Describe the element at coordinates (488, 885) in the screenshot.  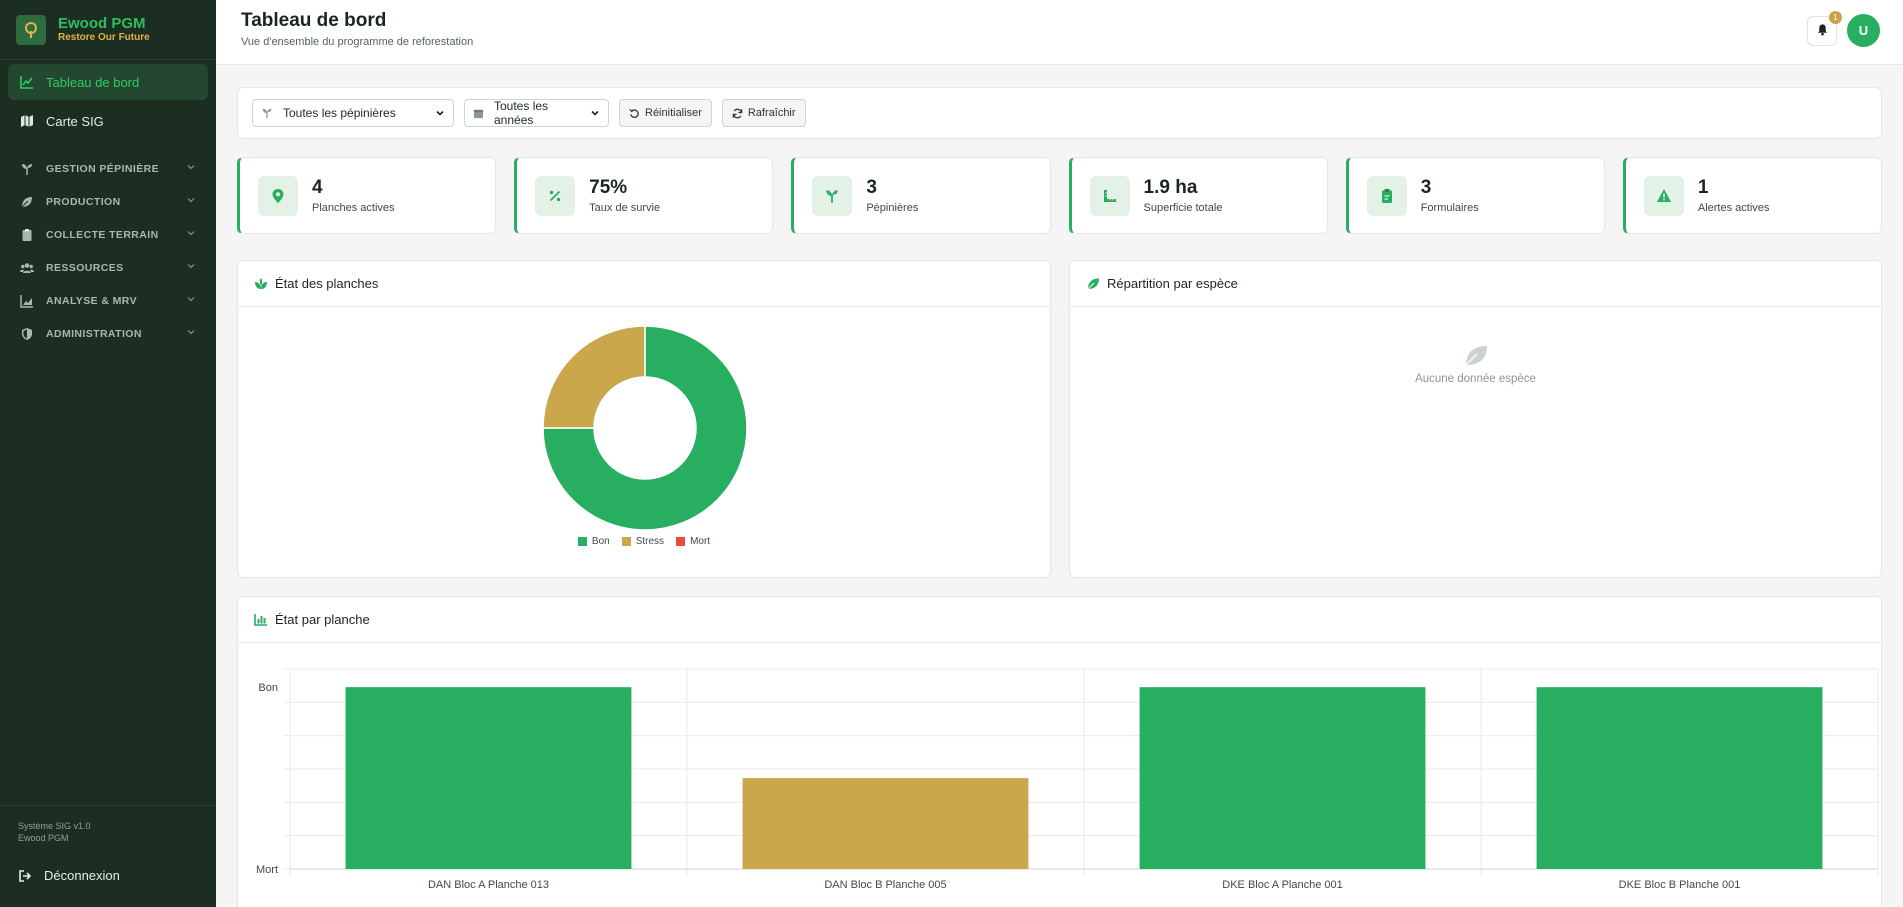
I see `x-tick-label: DAN Bloc A Planche 013` at that location.